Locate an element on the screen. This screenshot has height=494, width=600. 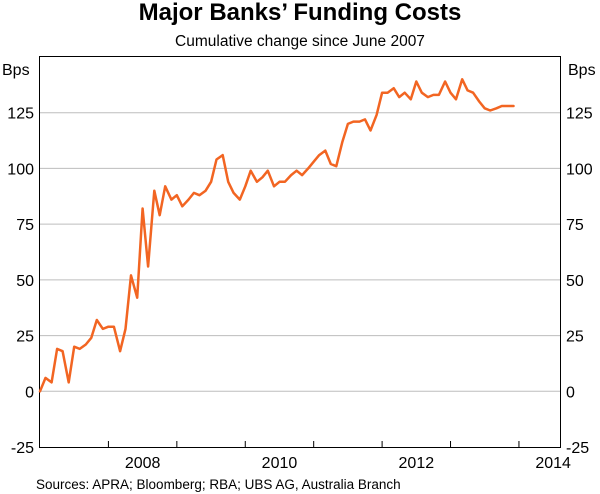
chart-title: Major Banks’ Funding Costs is located at coordinates (300, 13).